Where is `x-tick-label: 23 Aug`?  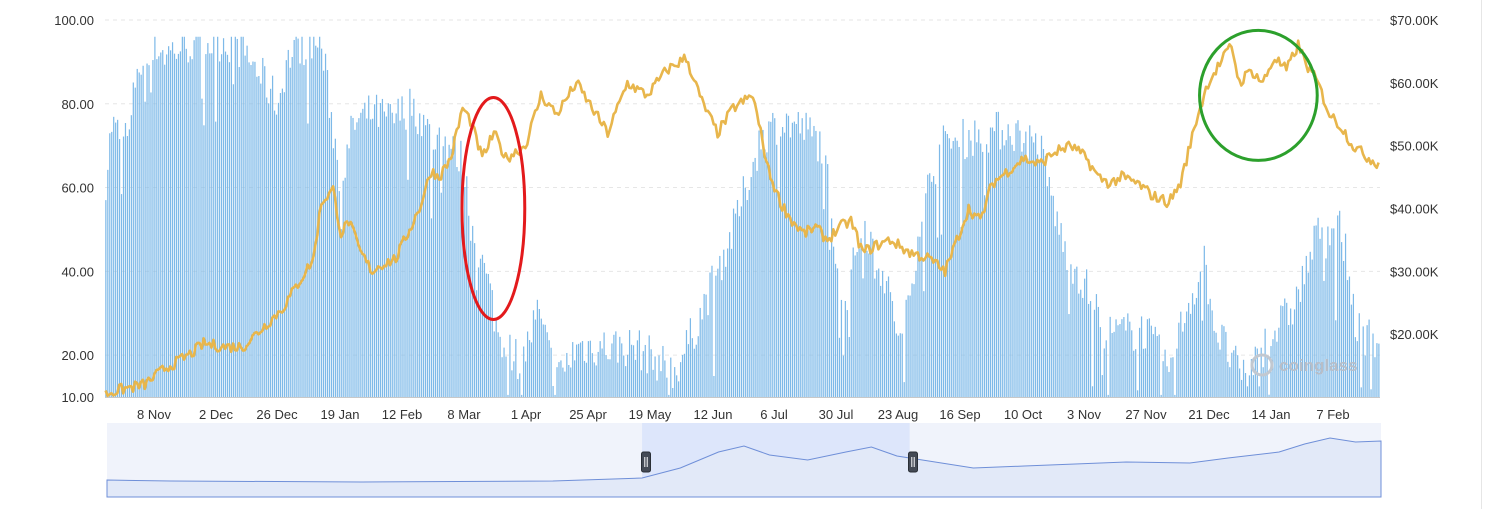
x-tick-label: 23 Aug is located at coordinates (898, 414).